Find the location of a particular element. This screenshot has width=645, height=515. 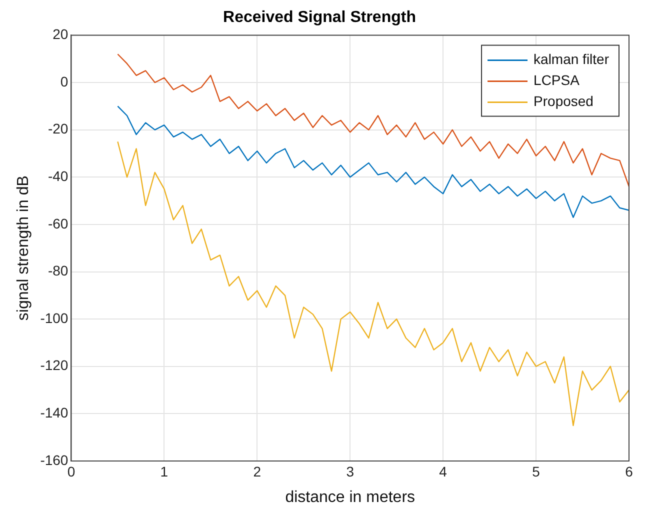

y-tick-label: -40 is located at coordinates (58, 176).